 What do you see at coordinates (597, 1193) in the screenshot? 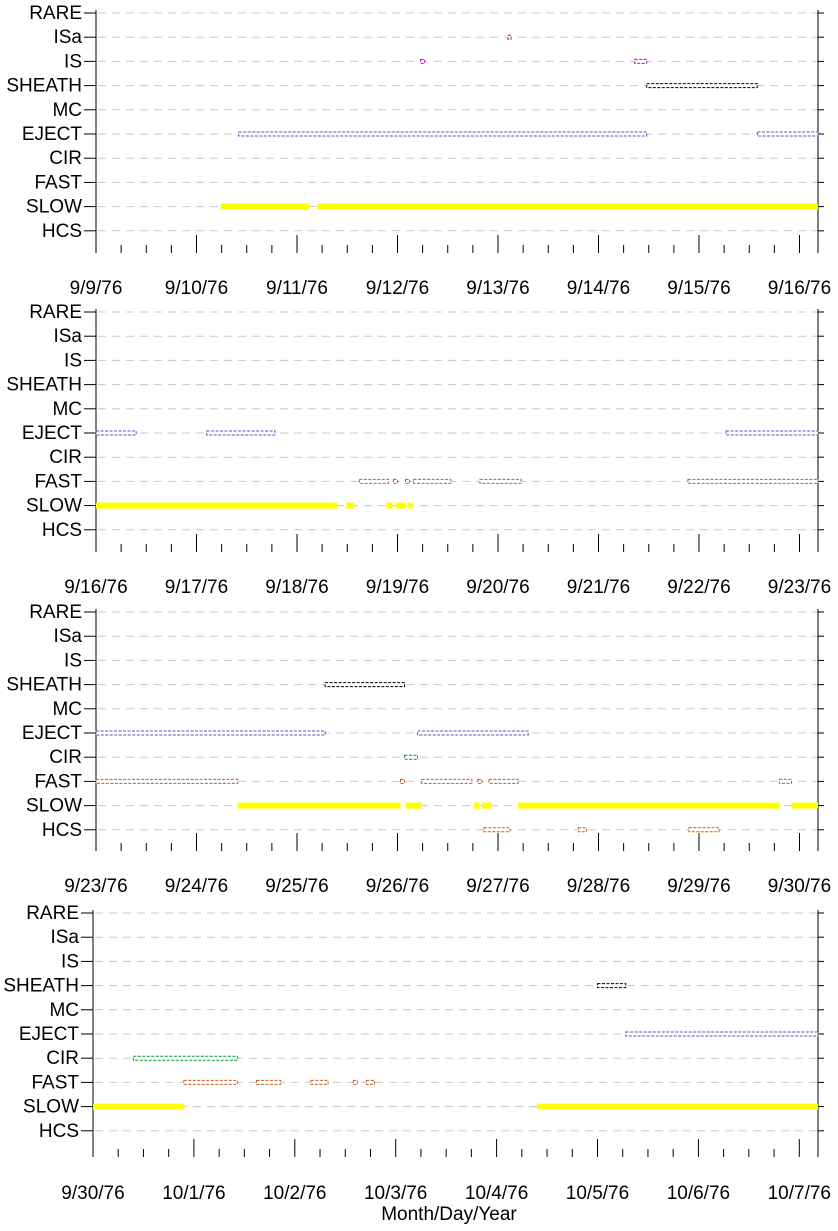
I see `x-tick-label: 10/5/76` at bounding box center [597, 1193].